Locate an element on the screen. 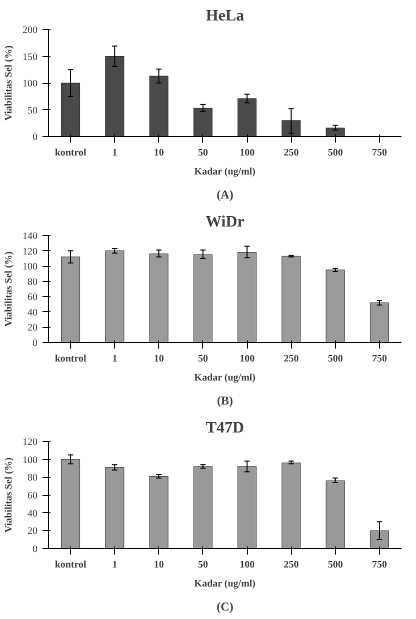  chart-title: WiDr is located at coordinates (225, 222).